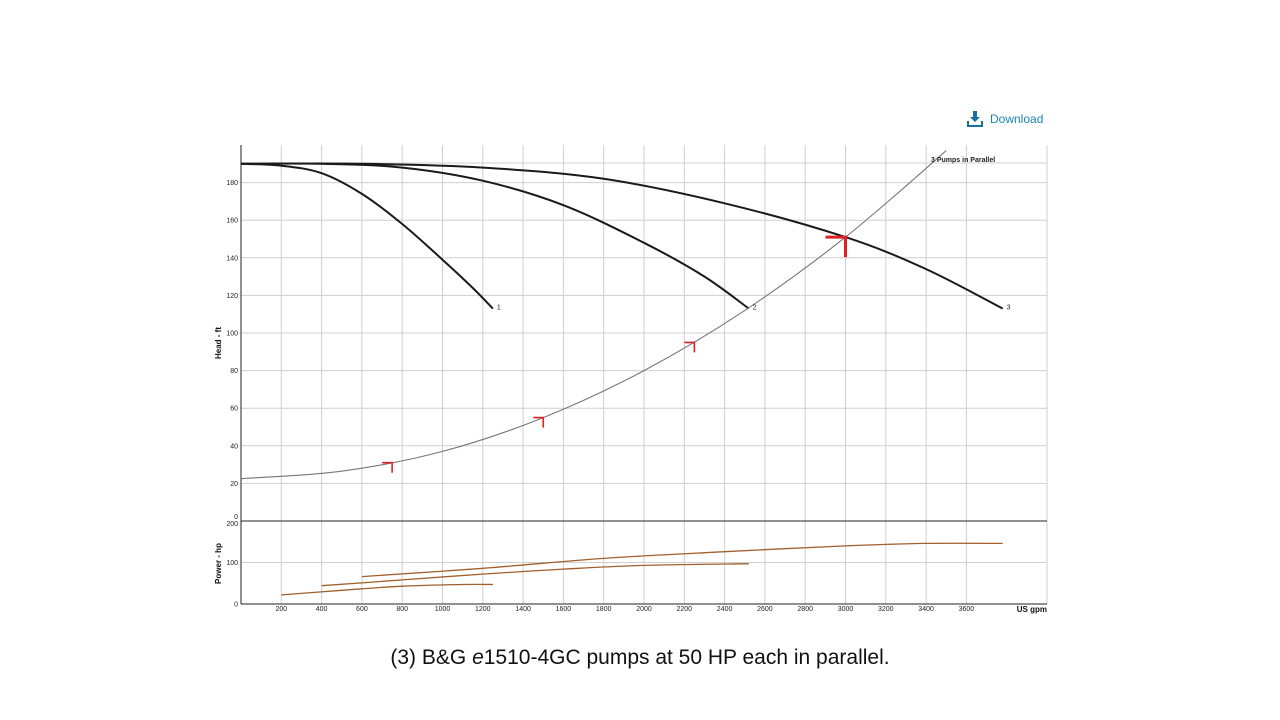 The height and width of the screenshot is (720, 1280). I want to click on head-y-tick-label: 120, so click(232, 296).